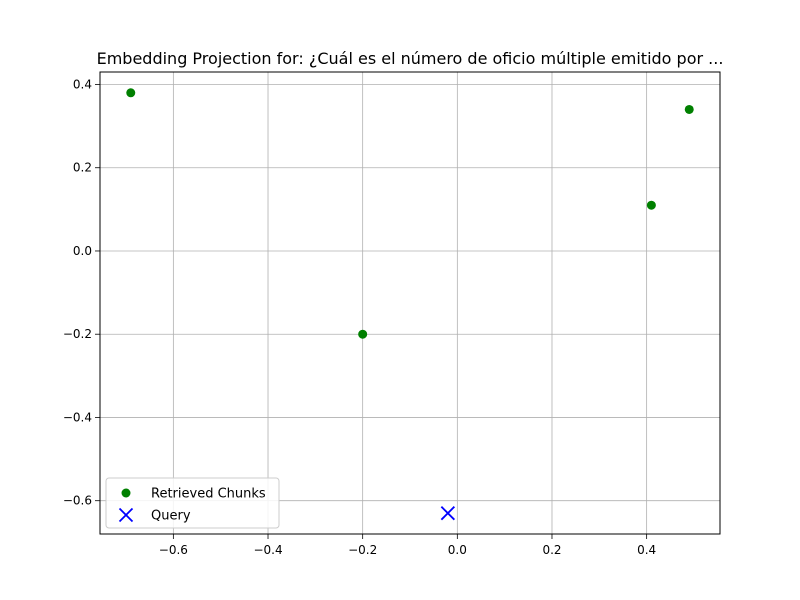  I want to click on legend-query-marker, so click(126, 515).